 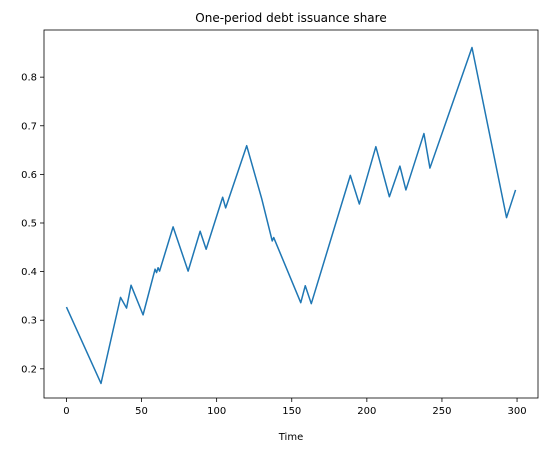 I want to click on y-tick-label: 0.4, so click(x=29, y=272).